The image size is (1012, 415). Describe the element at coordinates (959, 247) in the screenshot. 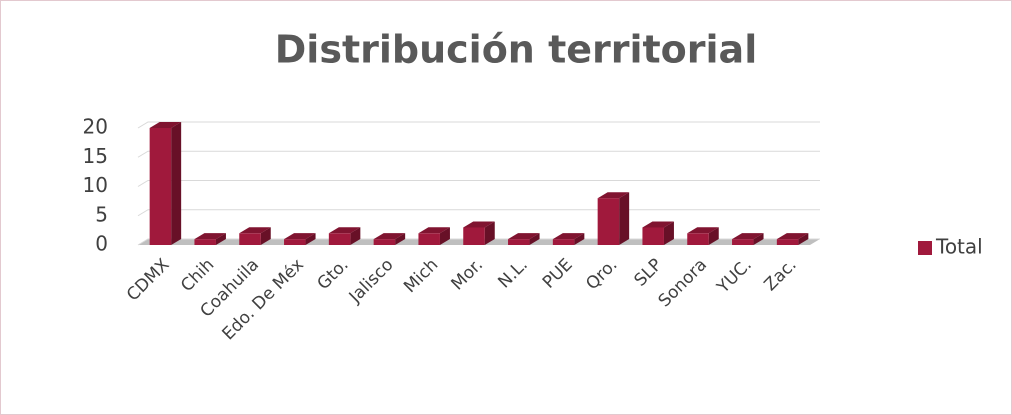

I see `legend-label: Total` at that location.